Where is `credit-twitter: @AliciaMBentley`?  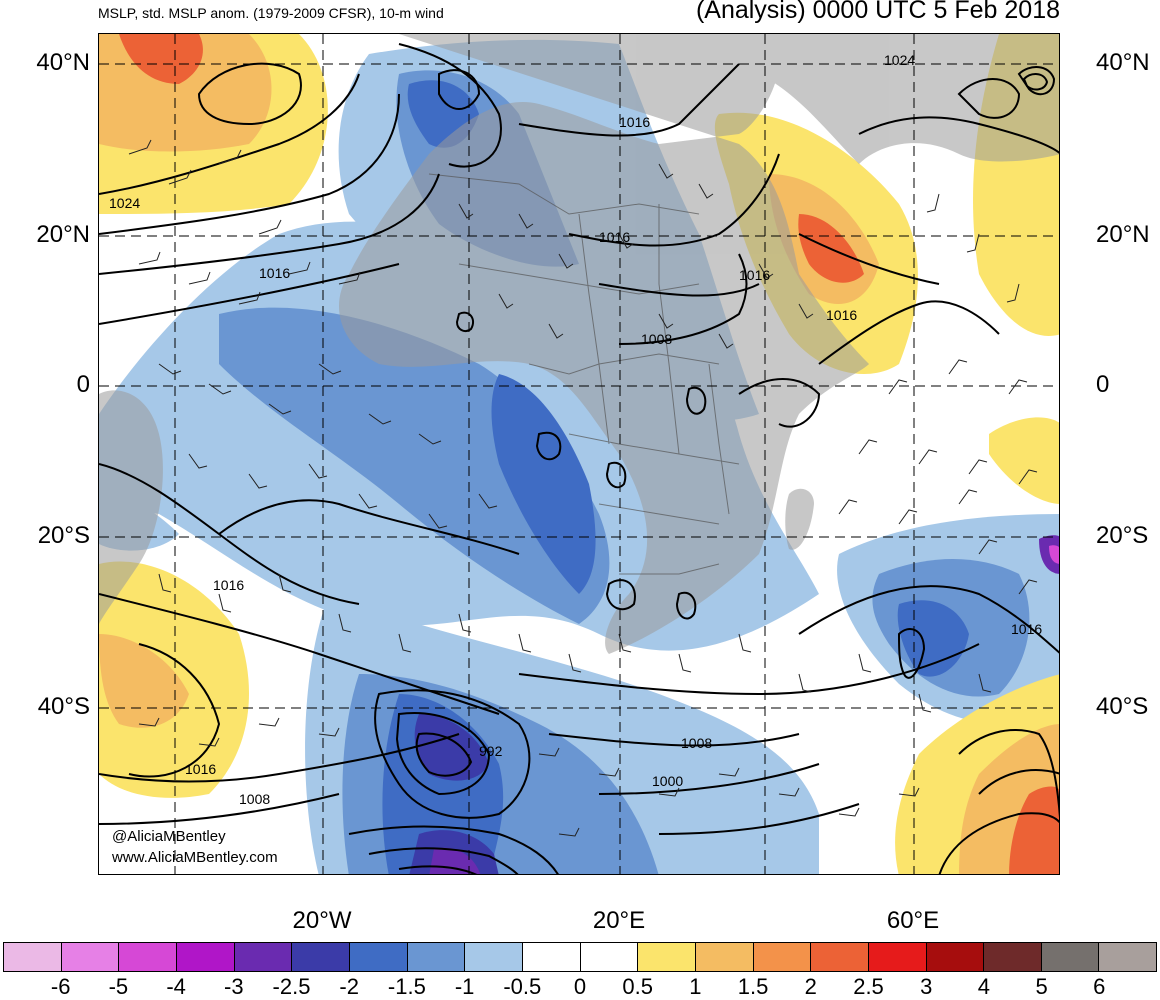 credit-twitter: @AliciaMBentley is located at coordinates (169, 836).